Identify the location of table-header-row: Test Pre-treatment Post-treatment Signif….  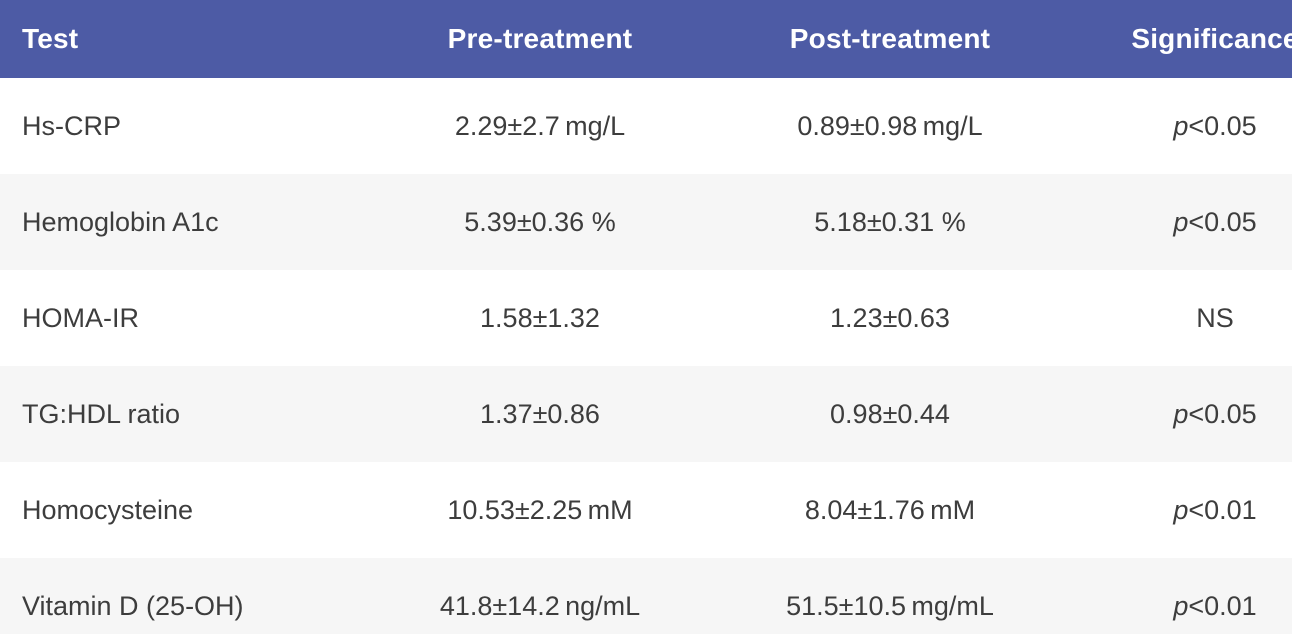
(646, 39).